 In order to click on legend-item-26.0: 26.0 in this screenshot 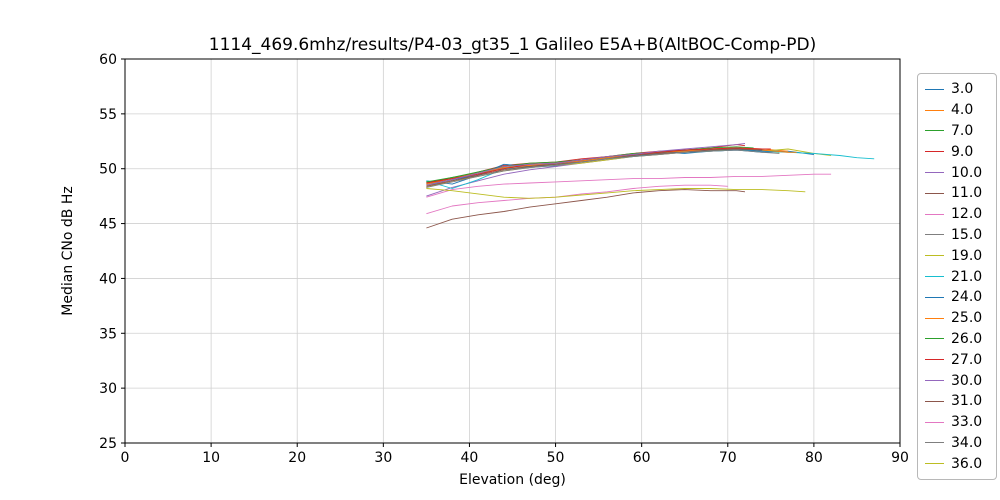, I will do `click(957, 339)`.